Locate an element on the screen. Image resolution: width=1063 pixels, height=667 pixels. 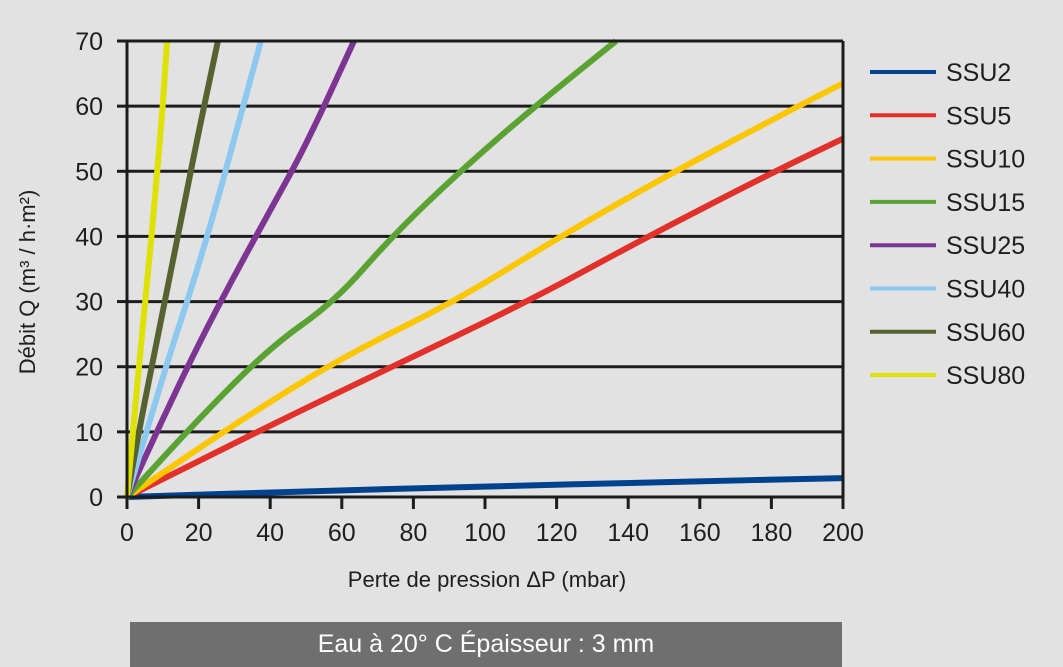
x-axis-title: Perte de pression ΔP (mbar) is located at coordinates (487, 579).